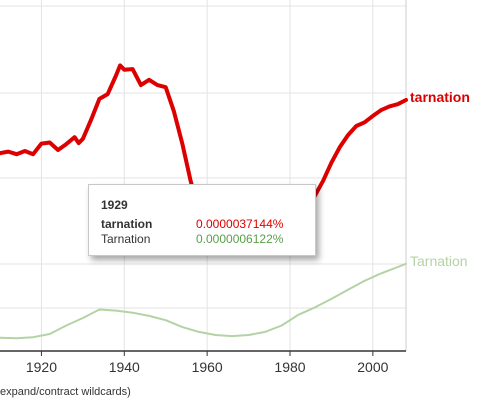  Describe the element at coordinates (65, 392) in the screenshot. I see `footer-hint: expand/contract wildcards)` at that location.